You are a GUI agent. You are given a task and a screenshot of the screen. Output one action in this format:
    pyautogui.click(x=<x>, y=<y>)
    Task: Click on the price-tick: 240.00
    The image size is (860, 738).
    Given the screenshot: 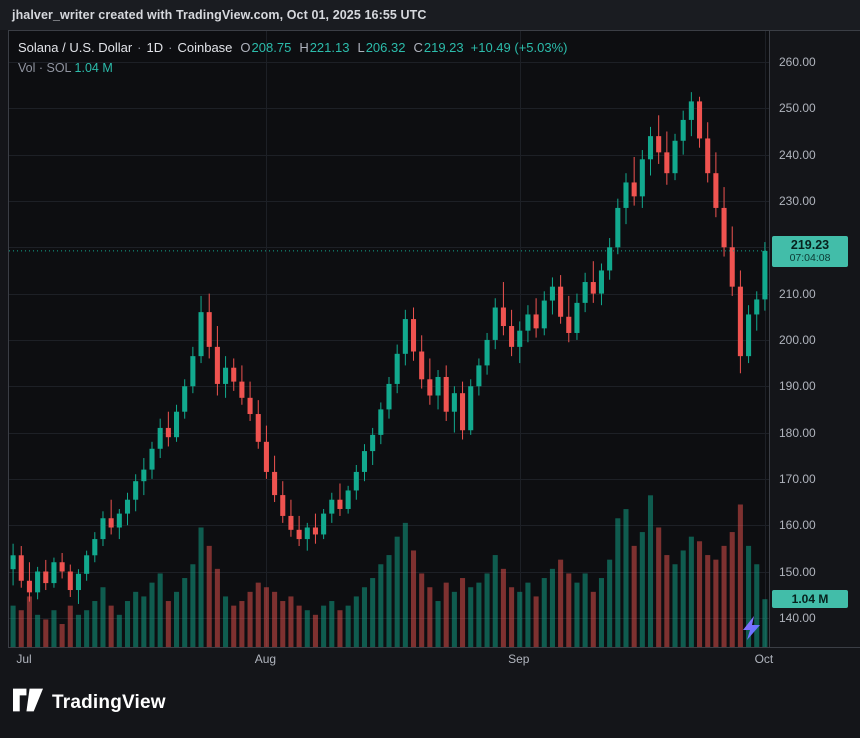 What is the action you would take?
    pyautogui.click(x=797, y=154)
    